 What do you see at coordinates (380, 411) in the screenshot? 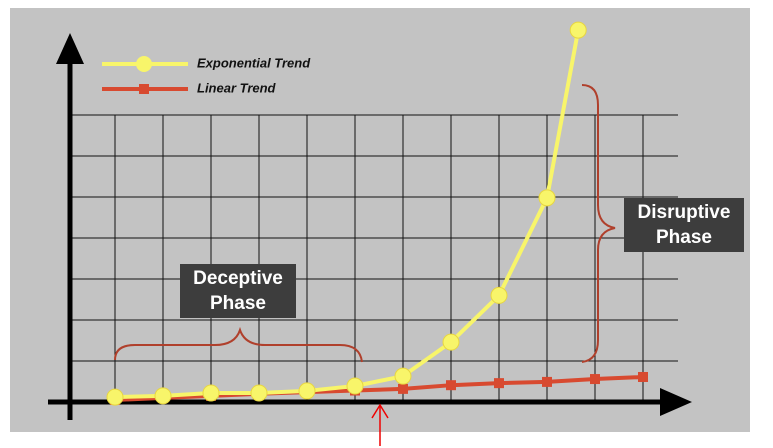
I see `pointer-head` at bounding box center [380, 411].